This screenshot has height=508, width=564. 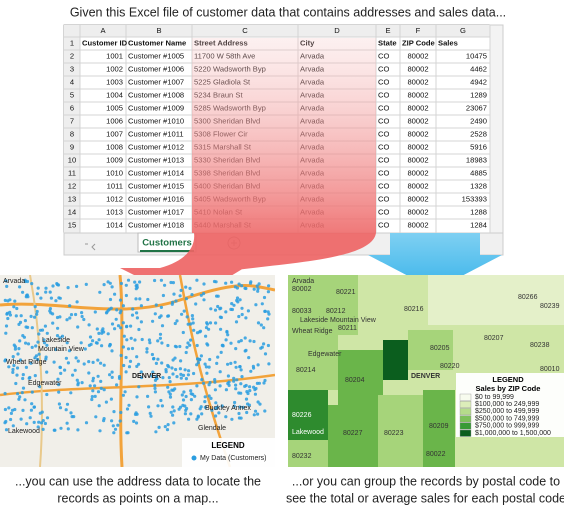 I want to click on zip-label: 80211, so click(x=347, y=328).